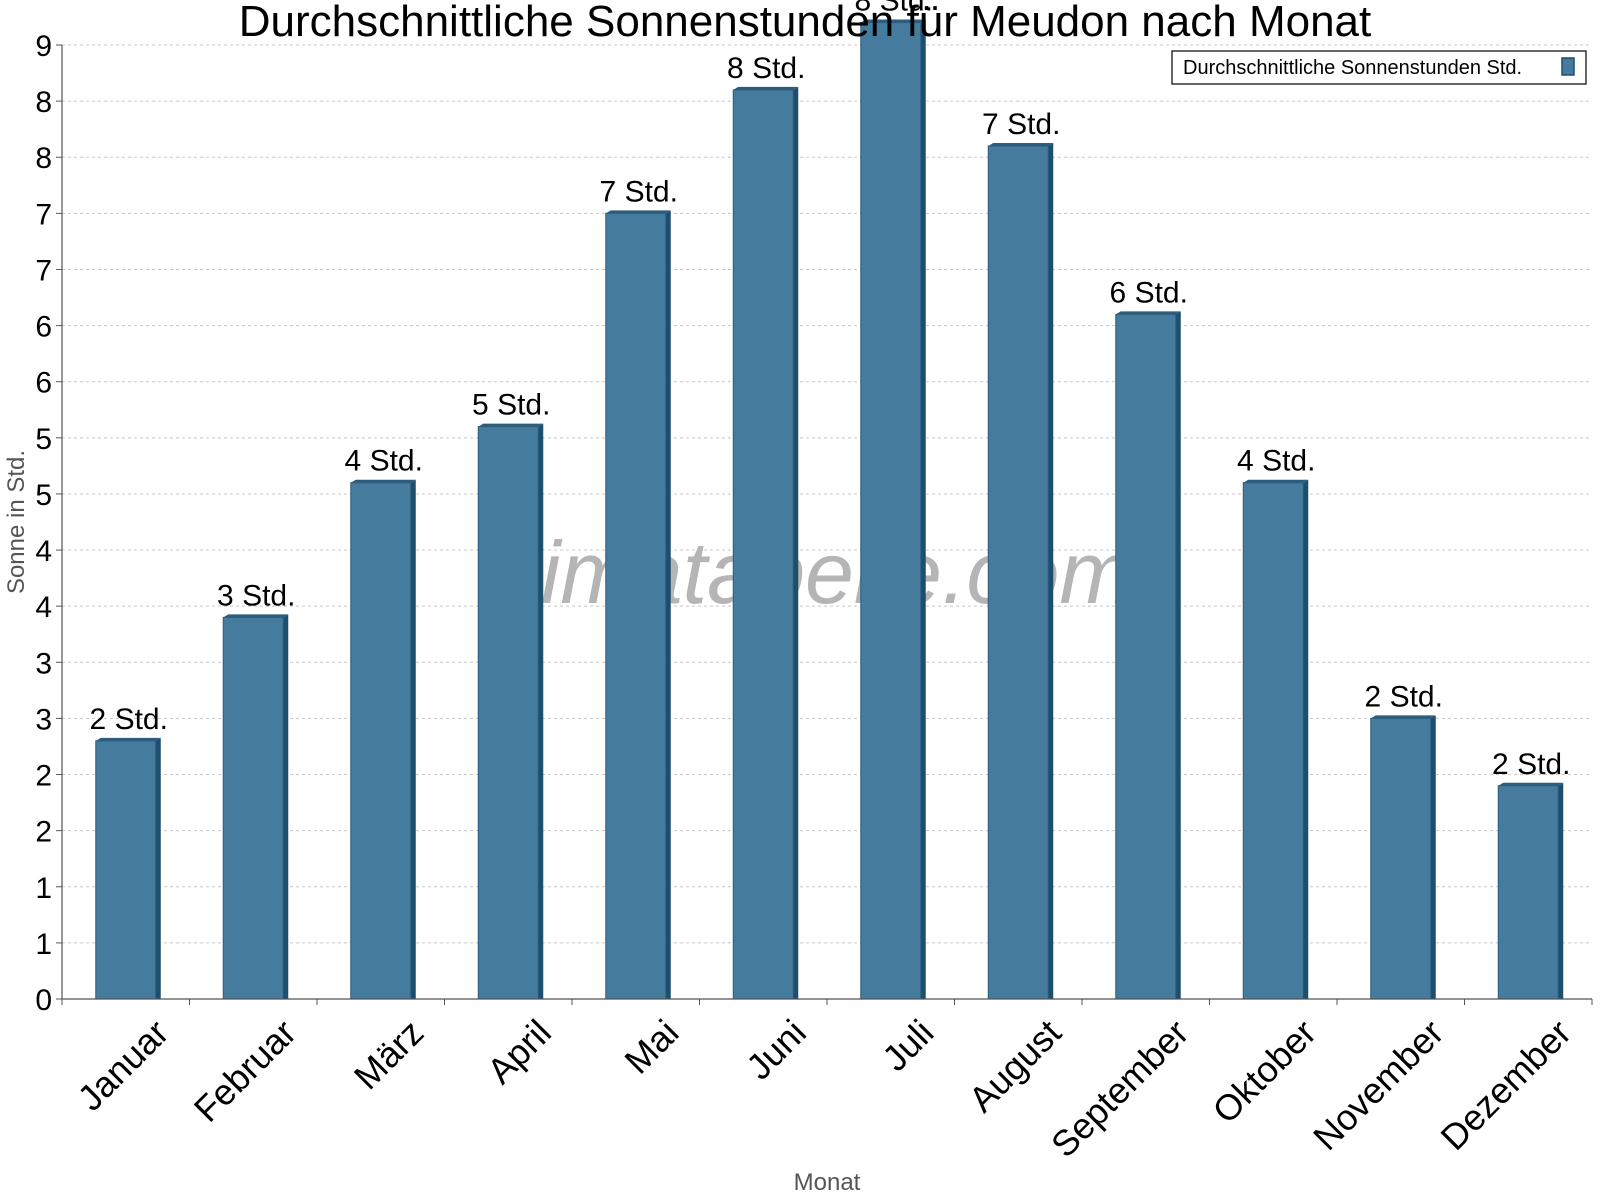 The width and height of the screenshot is (1600, 1200). Describe the element at coordinates (907, 1045) in the screenshot. I see `x-category-label: Juli` at that location.